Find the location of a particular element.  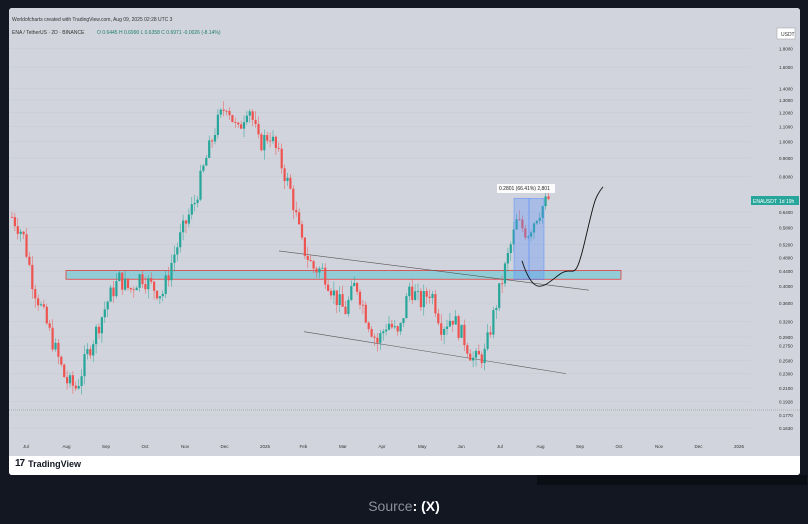

x-tick-label: Aug is located at coordinates (67, 446).